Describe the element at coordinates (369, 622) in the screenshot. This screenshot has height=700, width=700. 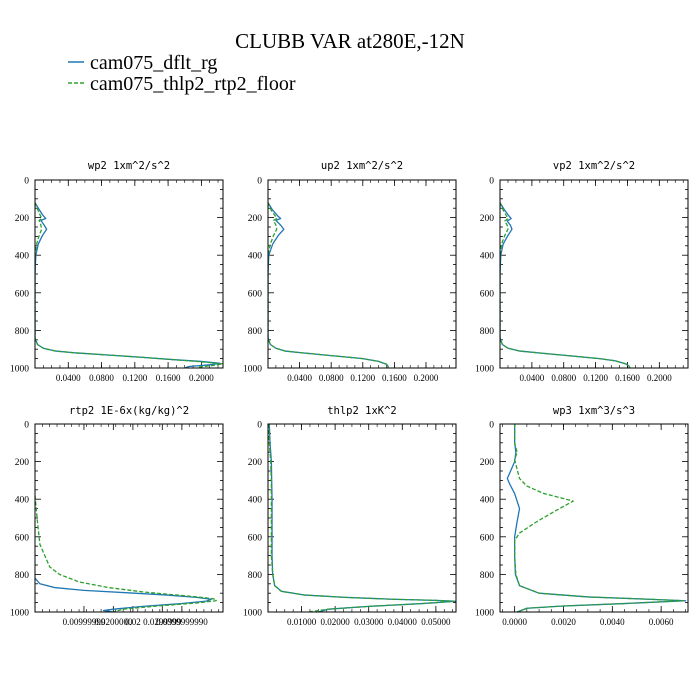
I see `x-tick-label: 0.03000` at that location.